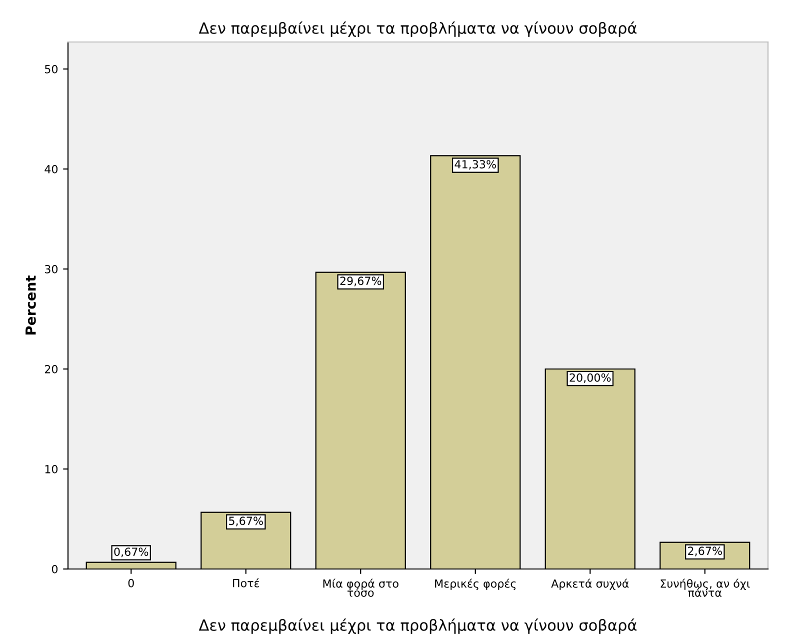 Image resolution: width=806 pixels, height=641 pixels. Describe the element at coordinates (51, 469) in the screenshot. I see `y-tick-label: 10` at that location.